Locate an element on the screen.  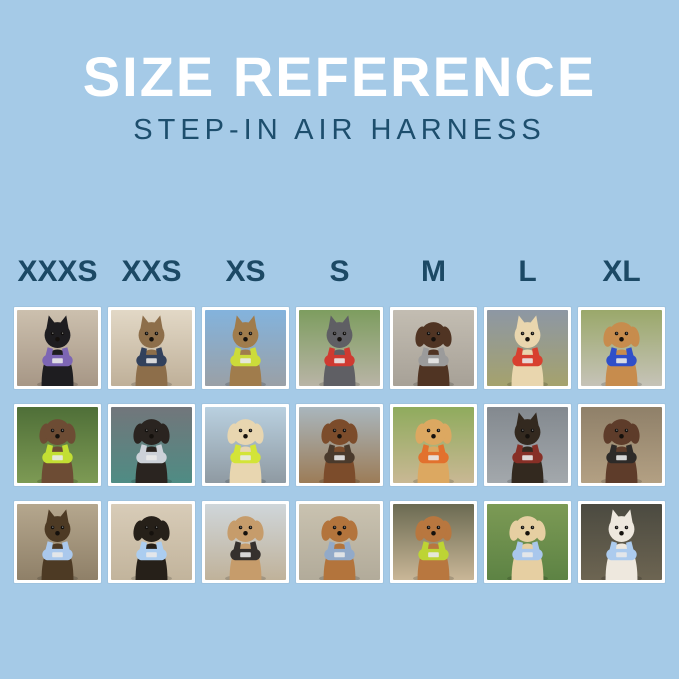
size-label-xs: XS is located at coordinates (245, 271).